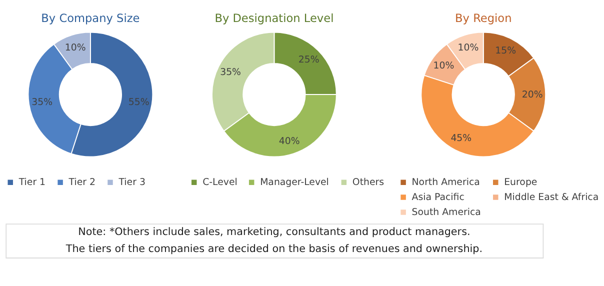 The height and width of the screenshot is (286, 604). I want to click on legend-label: Tier 3, so click(132, 182).